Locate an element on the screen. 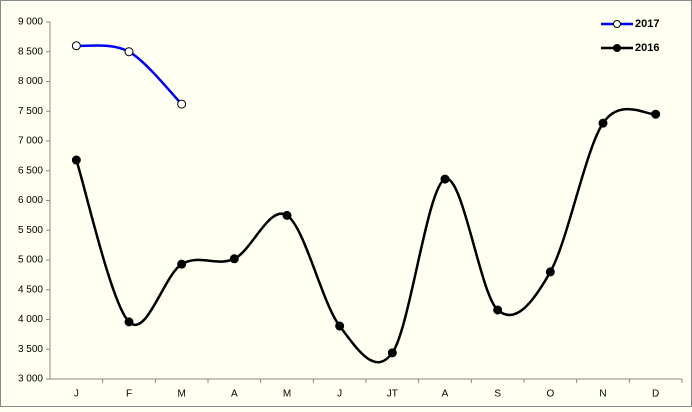 The width and height of the screenshot is (692, 412). y-tick-label: 3 000 is located at coordinates (30, 379).